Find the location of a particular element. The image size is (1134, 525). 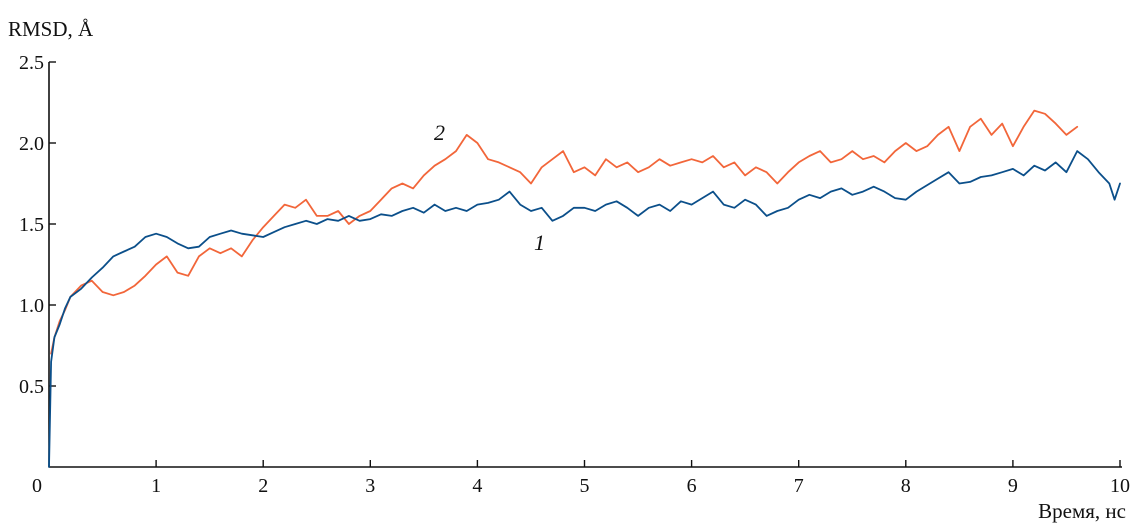

y-tick-label: 2.5 is located at coordinates (31, 63).